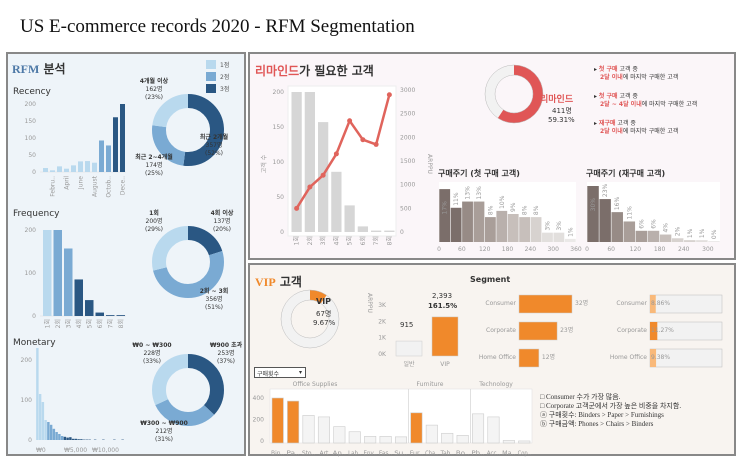  What do you see at coordinates (605, 190) in the screenshot?
I see `cycle-bar-label: 23%` at bounding box center [605, 190].